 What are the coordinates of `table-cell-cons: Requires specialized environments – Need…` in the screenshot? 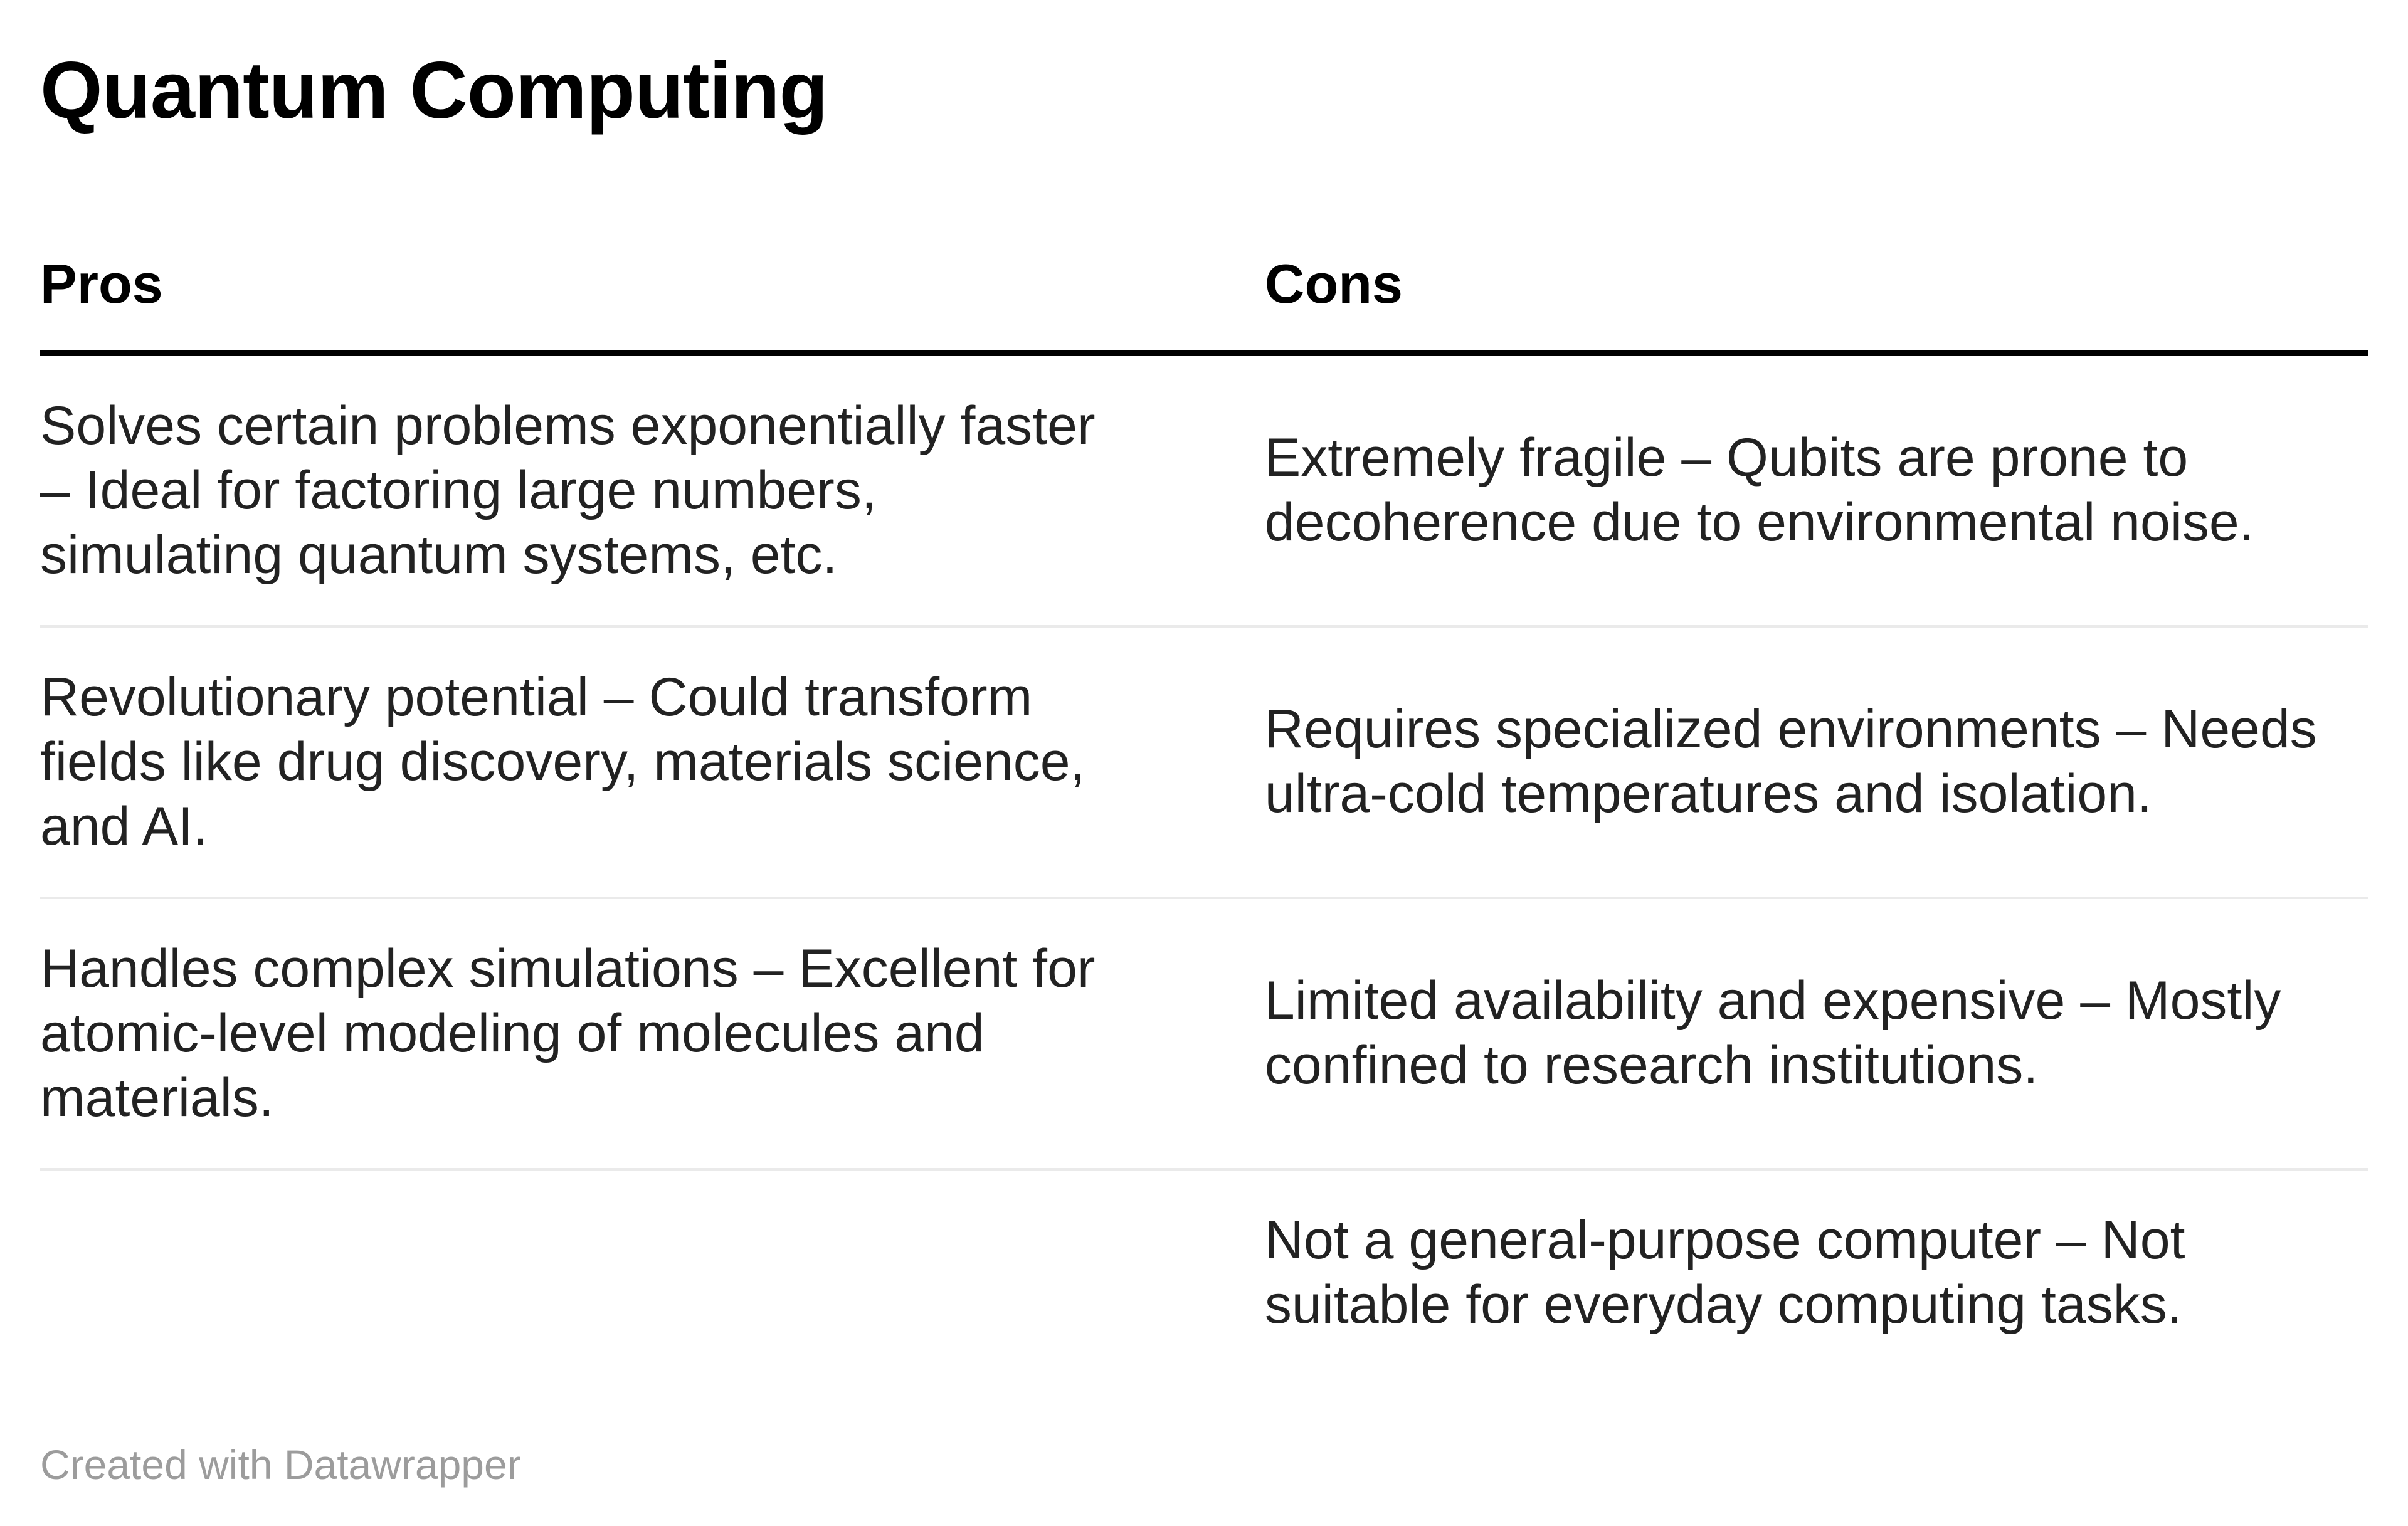 It's located at (1798, 761).